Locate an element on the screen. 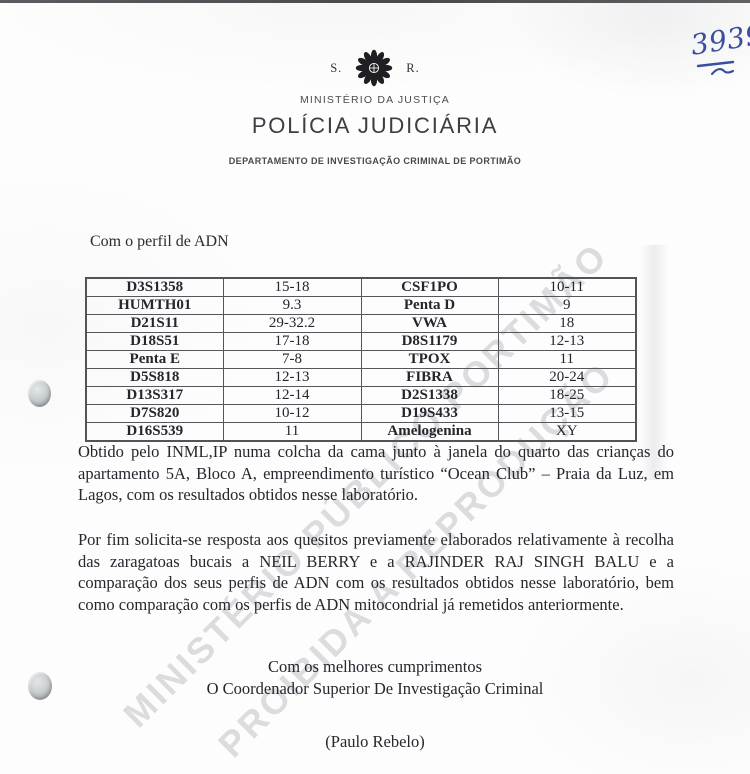 This screenshot has width=750, height=774. marker-cell: CSF1PO is located at coordinates (429, 287).